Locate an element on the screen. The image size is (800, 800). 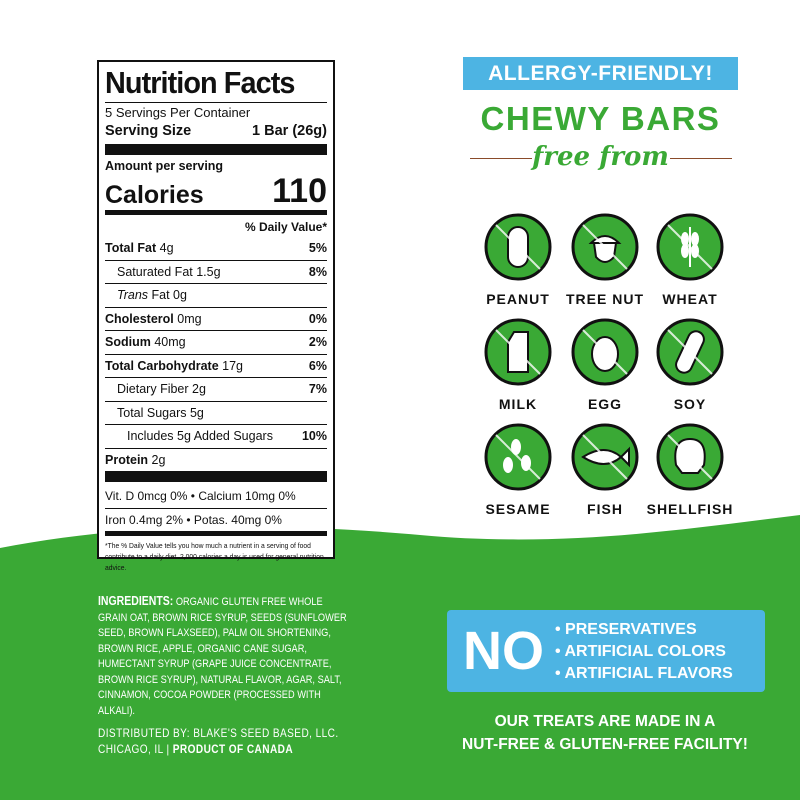
peanut-icon is located at coordinates (518, 247).